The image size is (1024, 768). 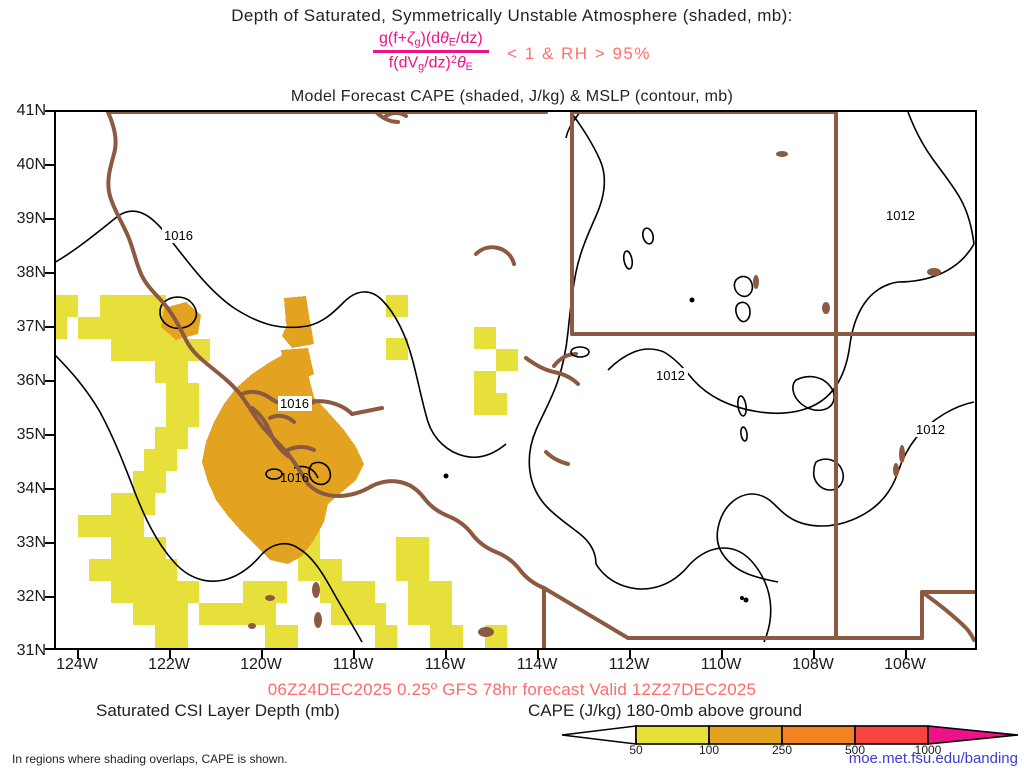 What do you see at coordinates (782, 750) in the screenshot?
I see `colorbar-tick-label: 250` at bounding box center [782, 750].